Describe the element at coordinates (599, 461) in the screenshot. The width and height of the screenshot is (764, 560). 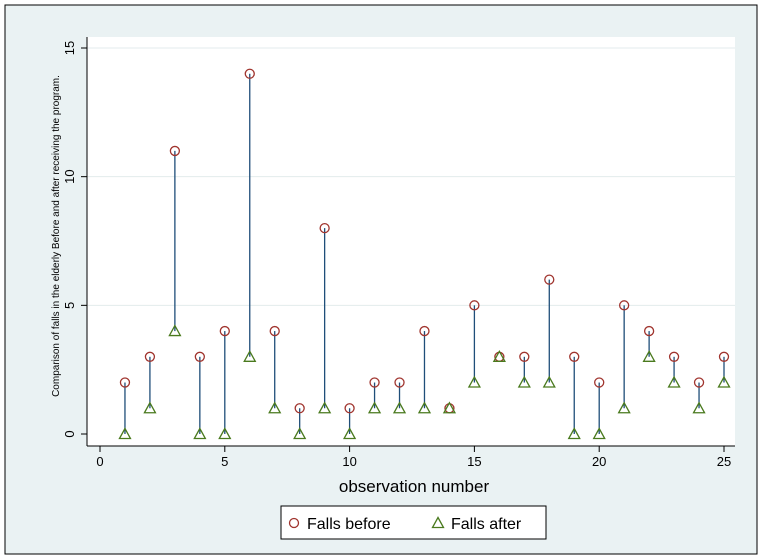
I see `x-tick-label-20: 20` at that location.